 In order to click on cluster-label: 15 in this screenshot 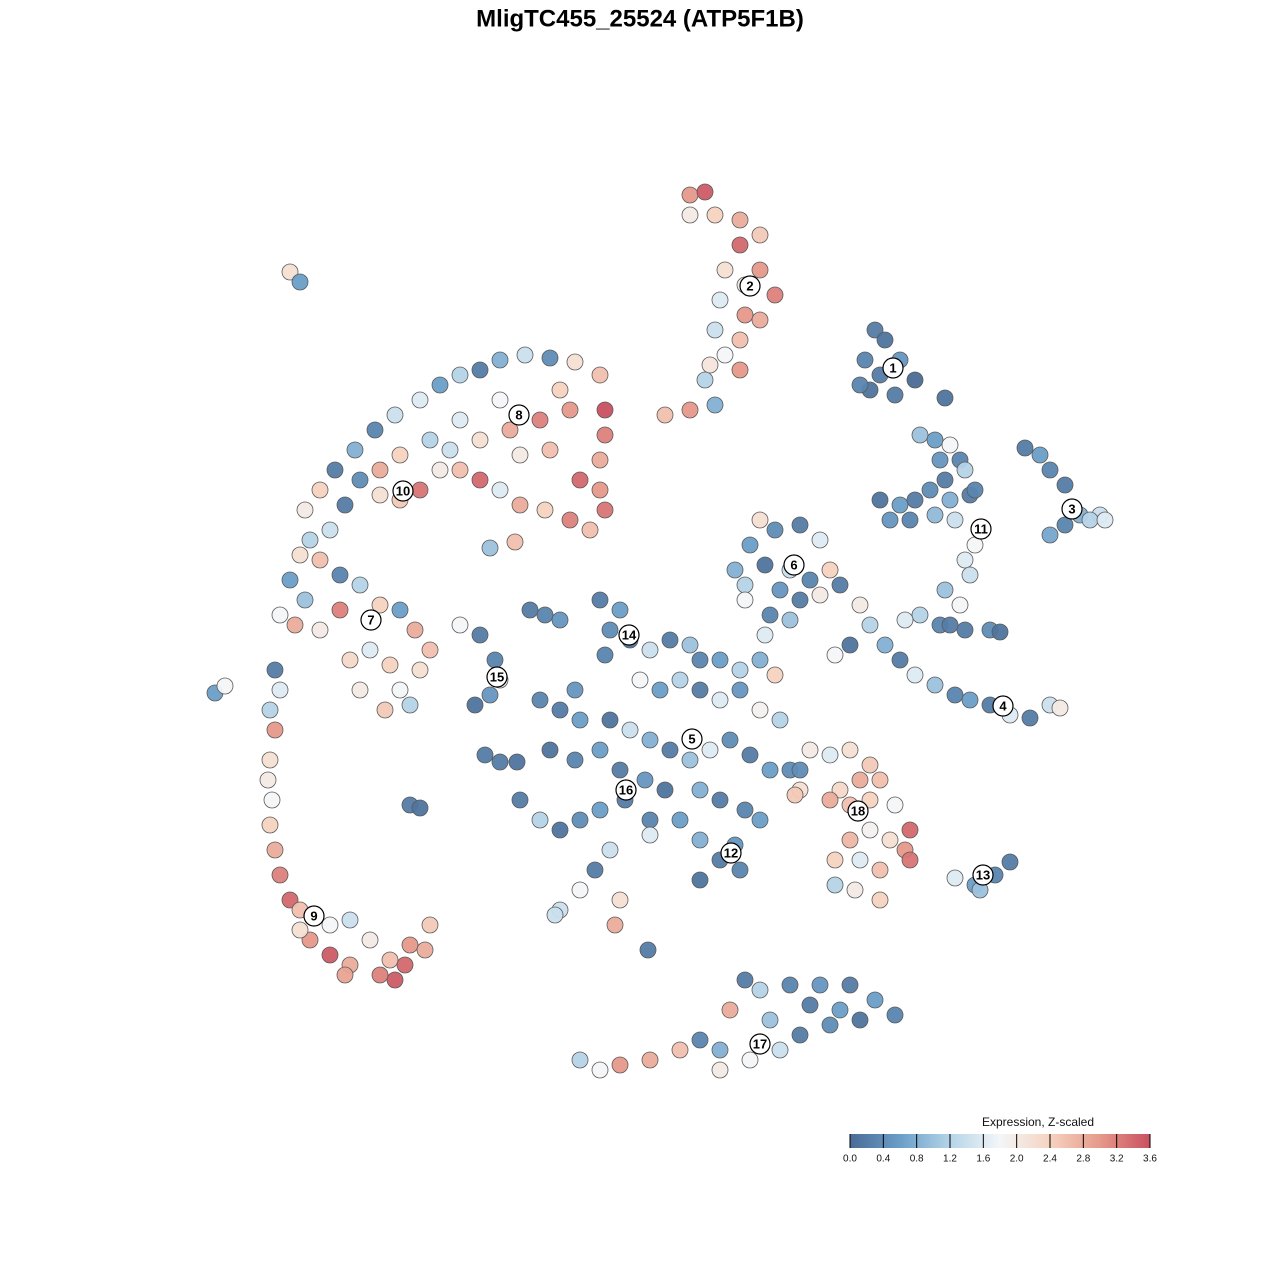, I will do `click(497, 676)`.